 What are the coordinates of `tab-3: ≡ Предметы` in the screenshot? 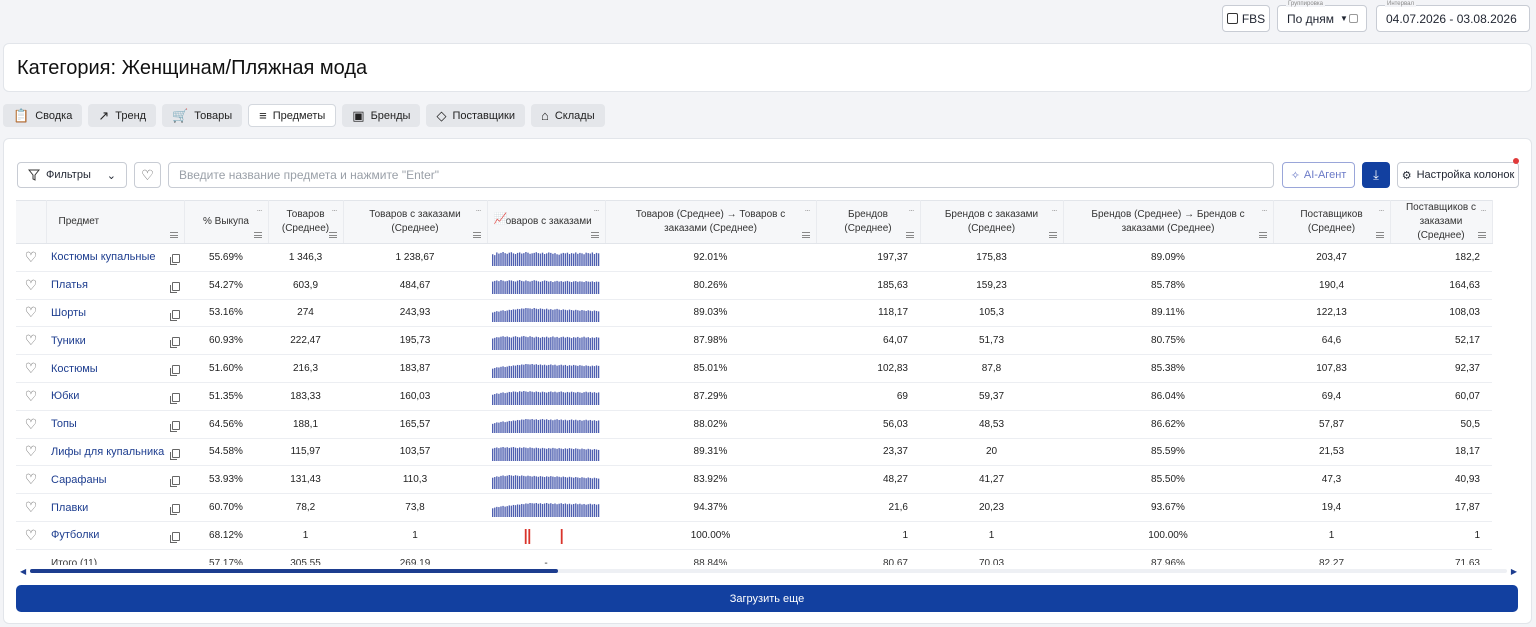 It's located at (292, 115).